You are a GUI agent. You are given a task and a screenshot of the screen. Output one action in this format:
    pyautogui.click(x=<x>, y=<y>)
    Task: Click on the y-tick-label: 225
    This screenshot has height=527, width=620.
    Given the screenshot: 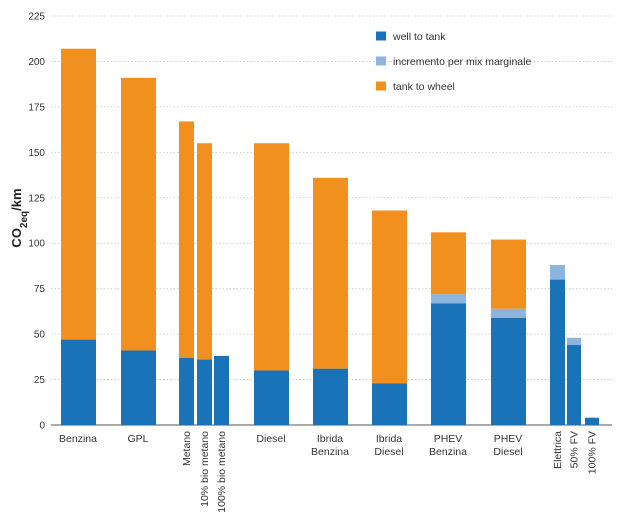 What is the action you would take?
    pyautogui.click(x=36, y=17)
    